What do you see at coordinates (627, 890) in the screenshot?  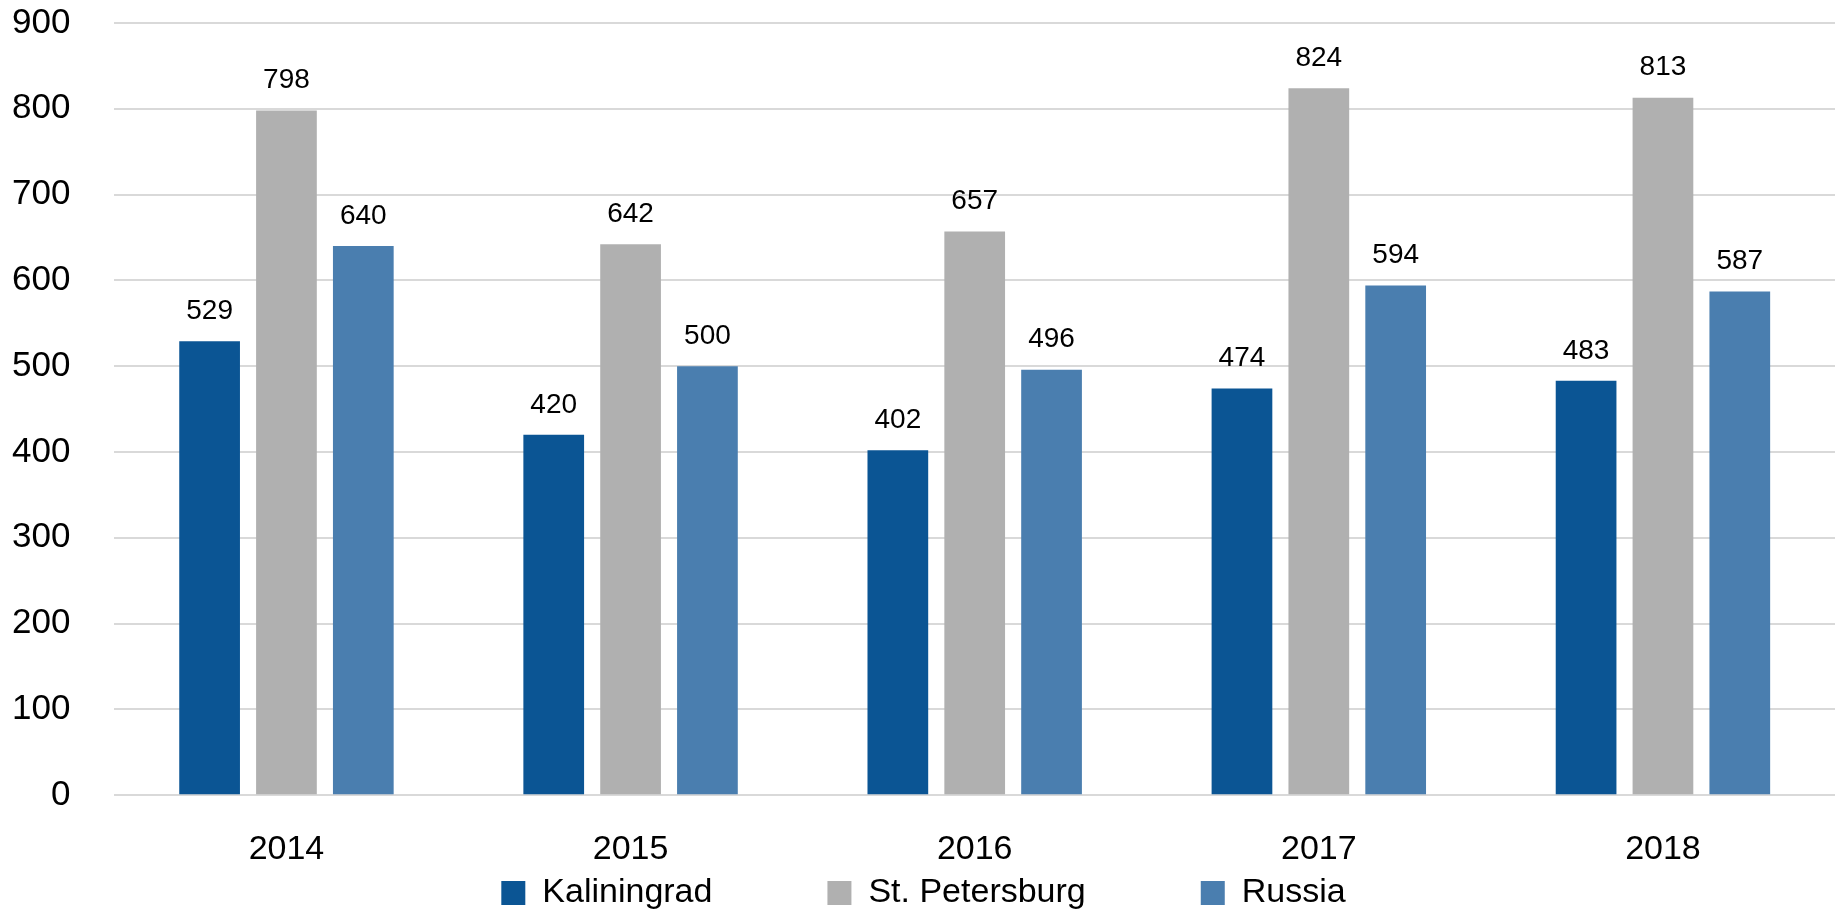 I see `legend-label: Kaliningrad` at bounding box center [627, 890].